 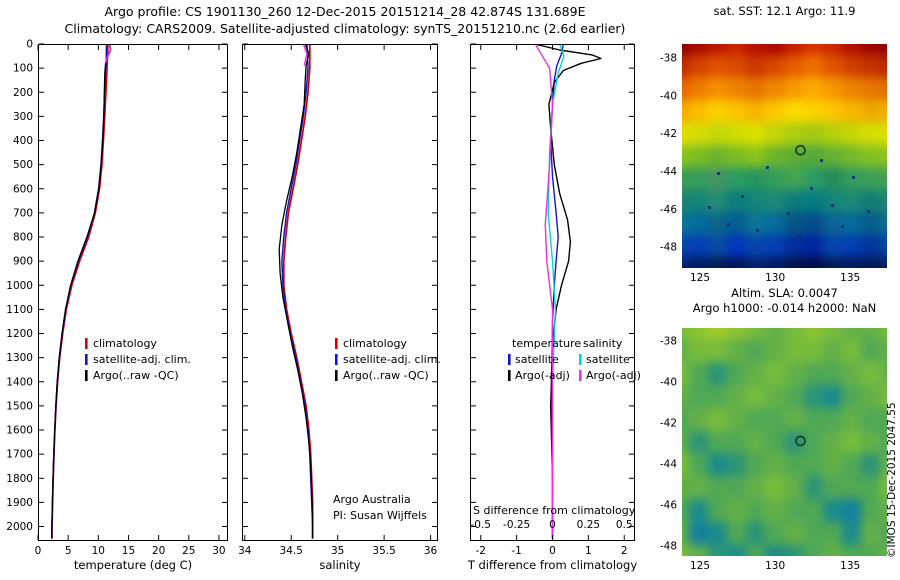 What do you see at coordinates (554, 510) in the screenshot?
I see `axis-label: S difference from climatology` at bounding box center [554, 510].